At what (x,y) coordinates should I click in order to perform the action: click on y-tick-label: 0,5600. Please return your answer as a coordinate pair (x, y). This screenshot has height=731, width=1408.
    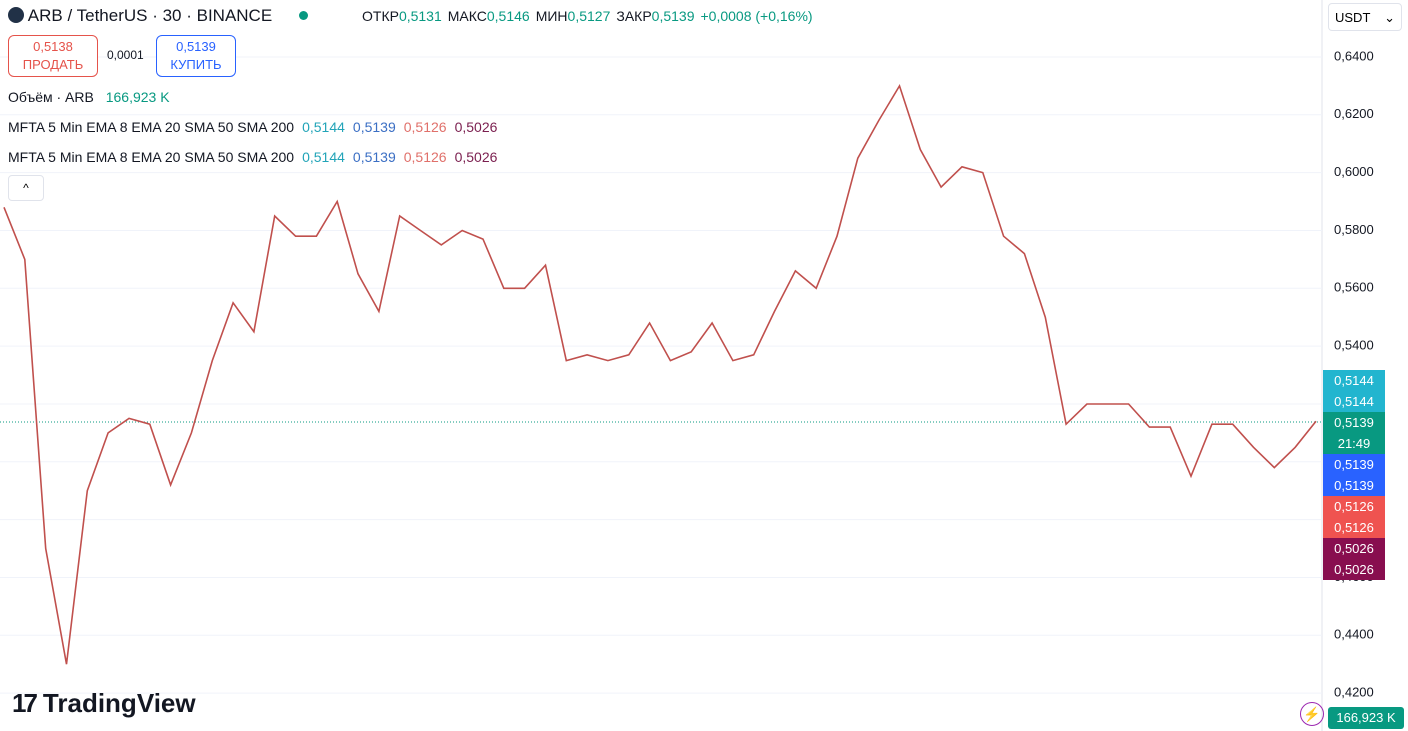
    Looking at the image, I should click on (1354, 287).